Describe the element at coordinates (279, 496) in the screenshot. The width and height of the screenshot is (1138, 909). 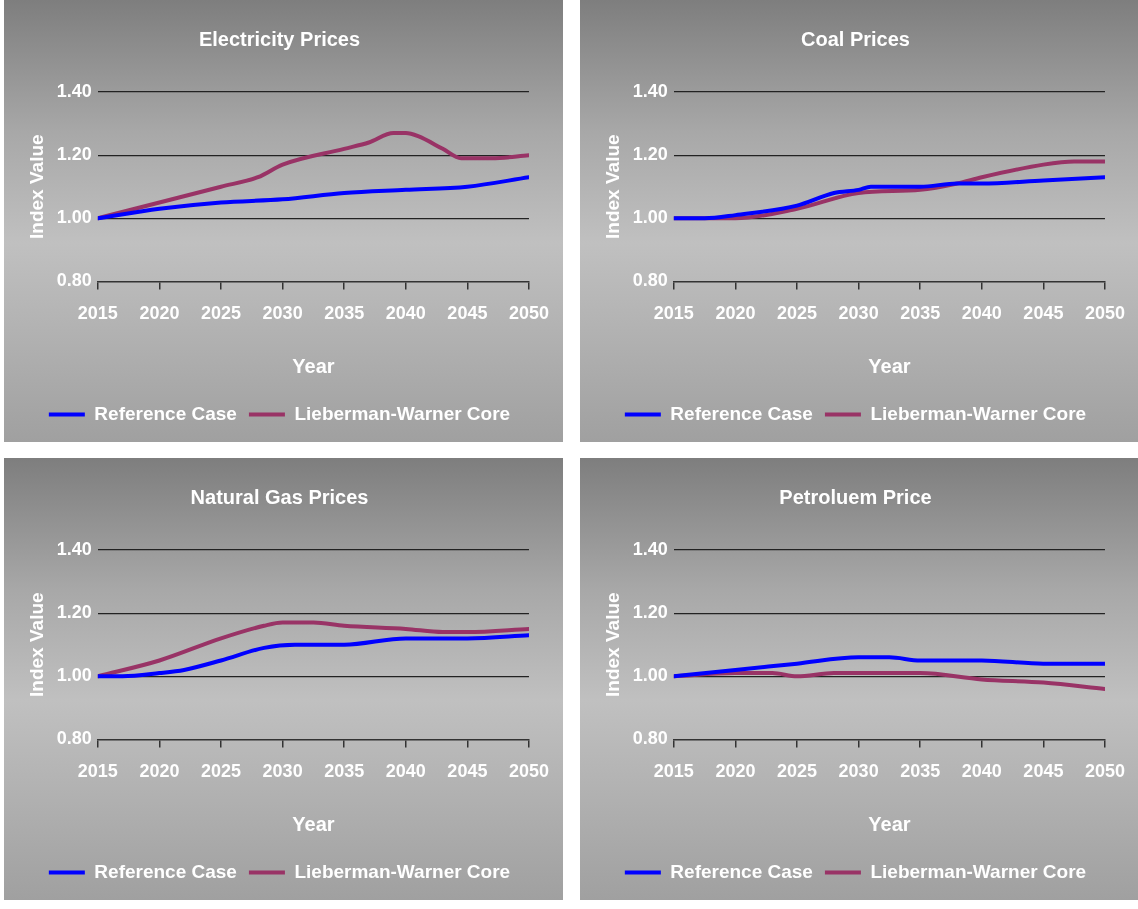
I see `chart-title: Natural Gas Prices` at that location.